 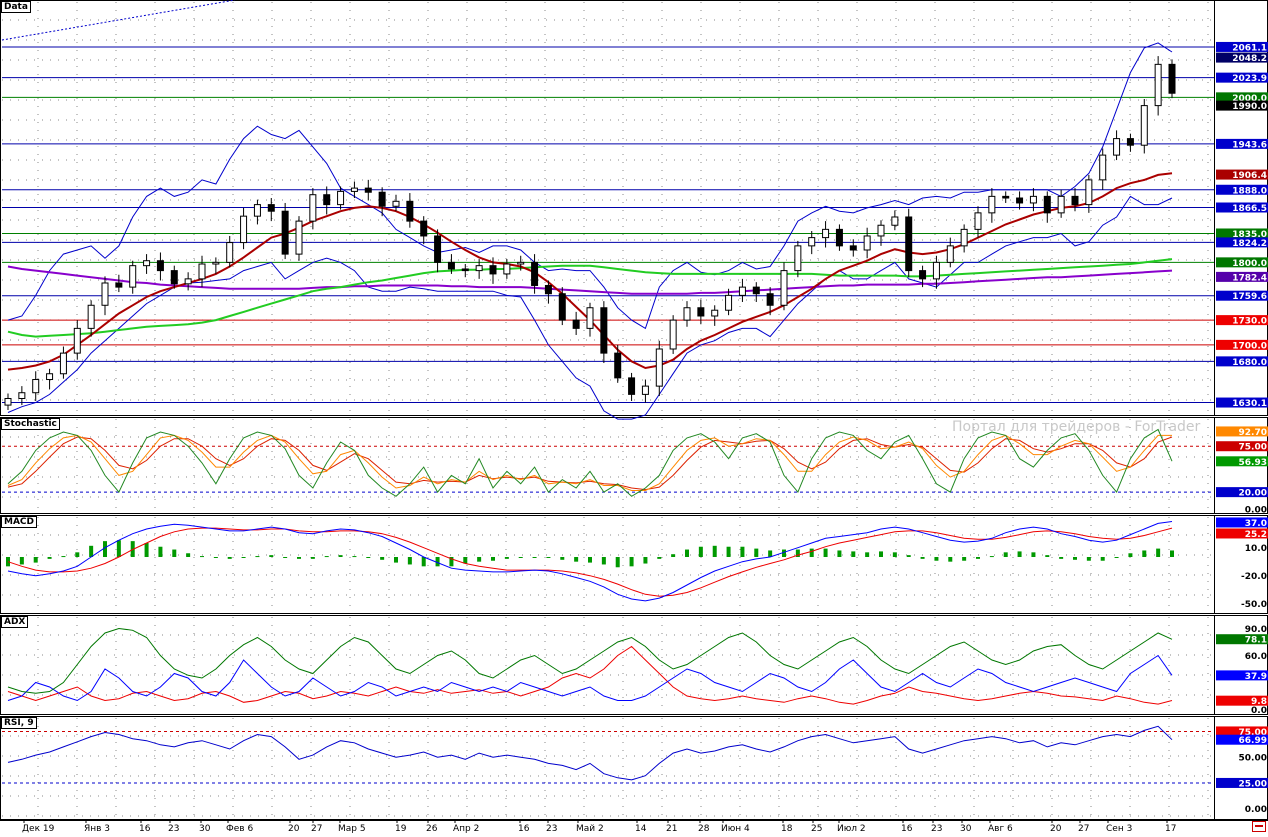 I want to click on x-tick-label: 27, so click(x=316, y=829).